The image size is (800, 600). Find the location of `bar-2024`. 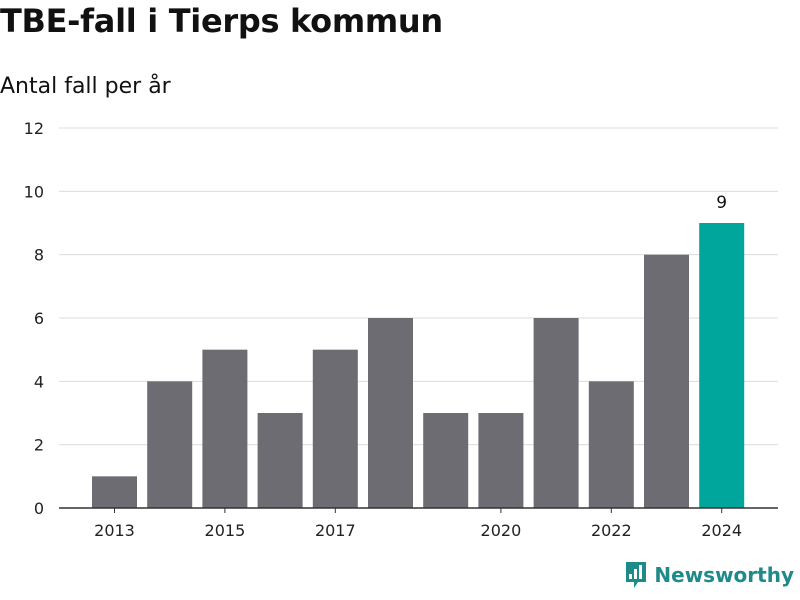

bar-2024 is located at coordinates (722, 365).